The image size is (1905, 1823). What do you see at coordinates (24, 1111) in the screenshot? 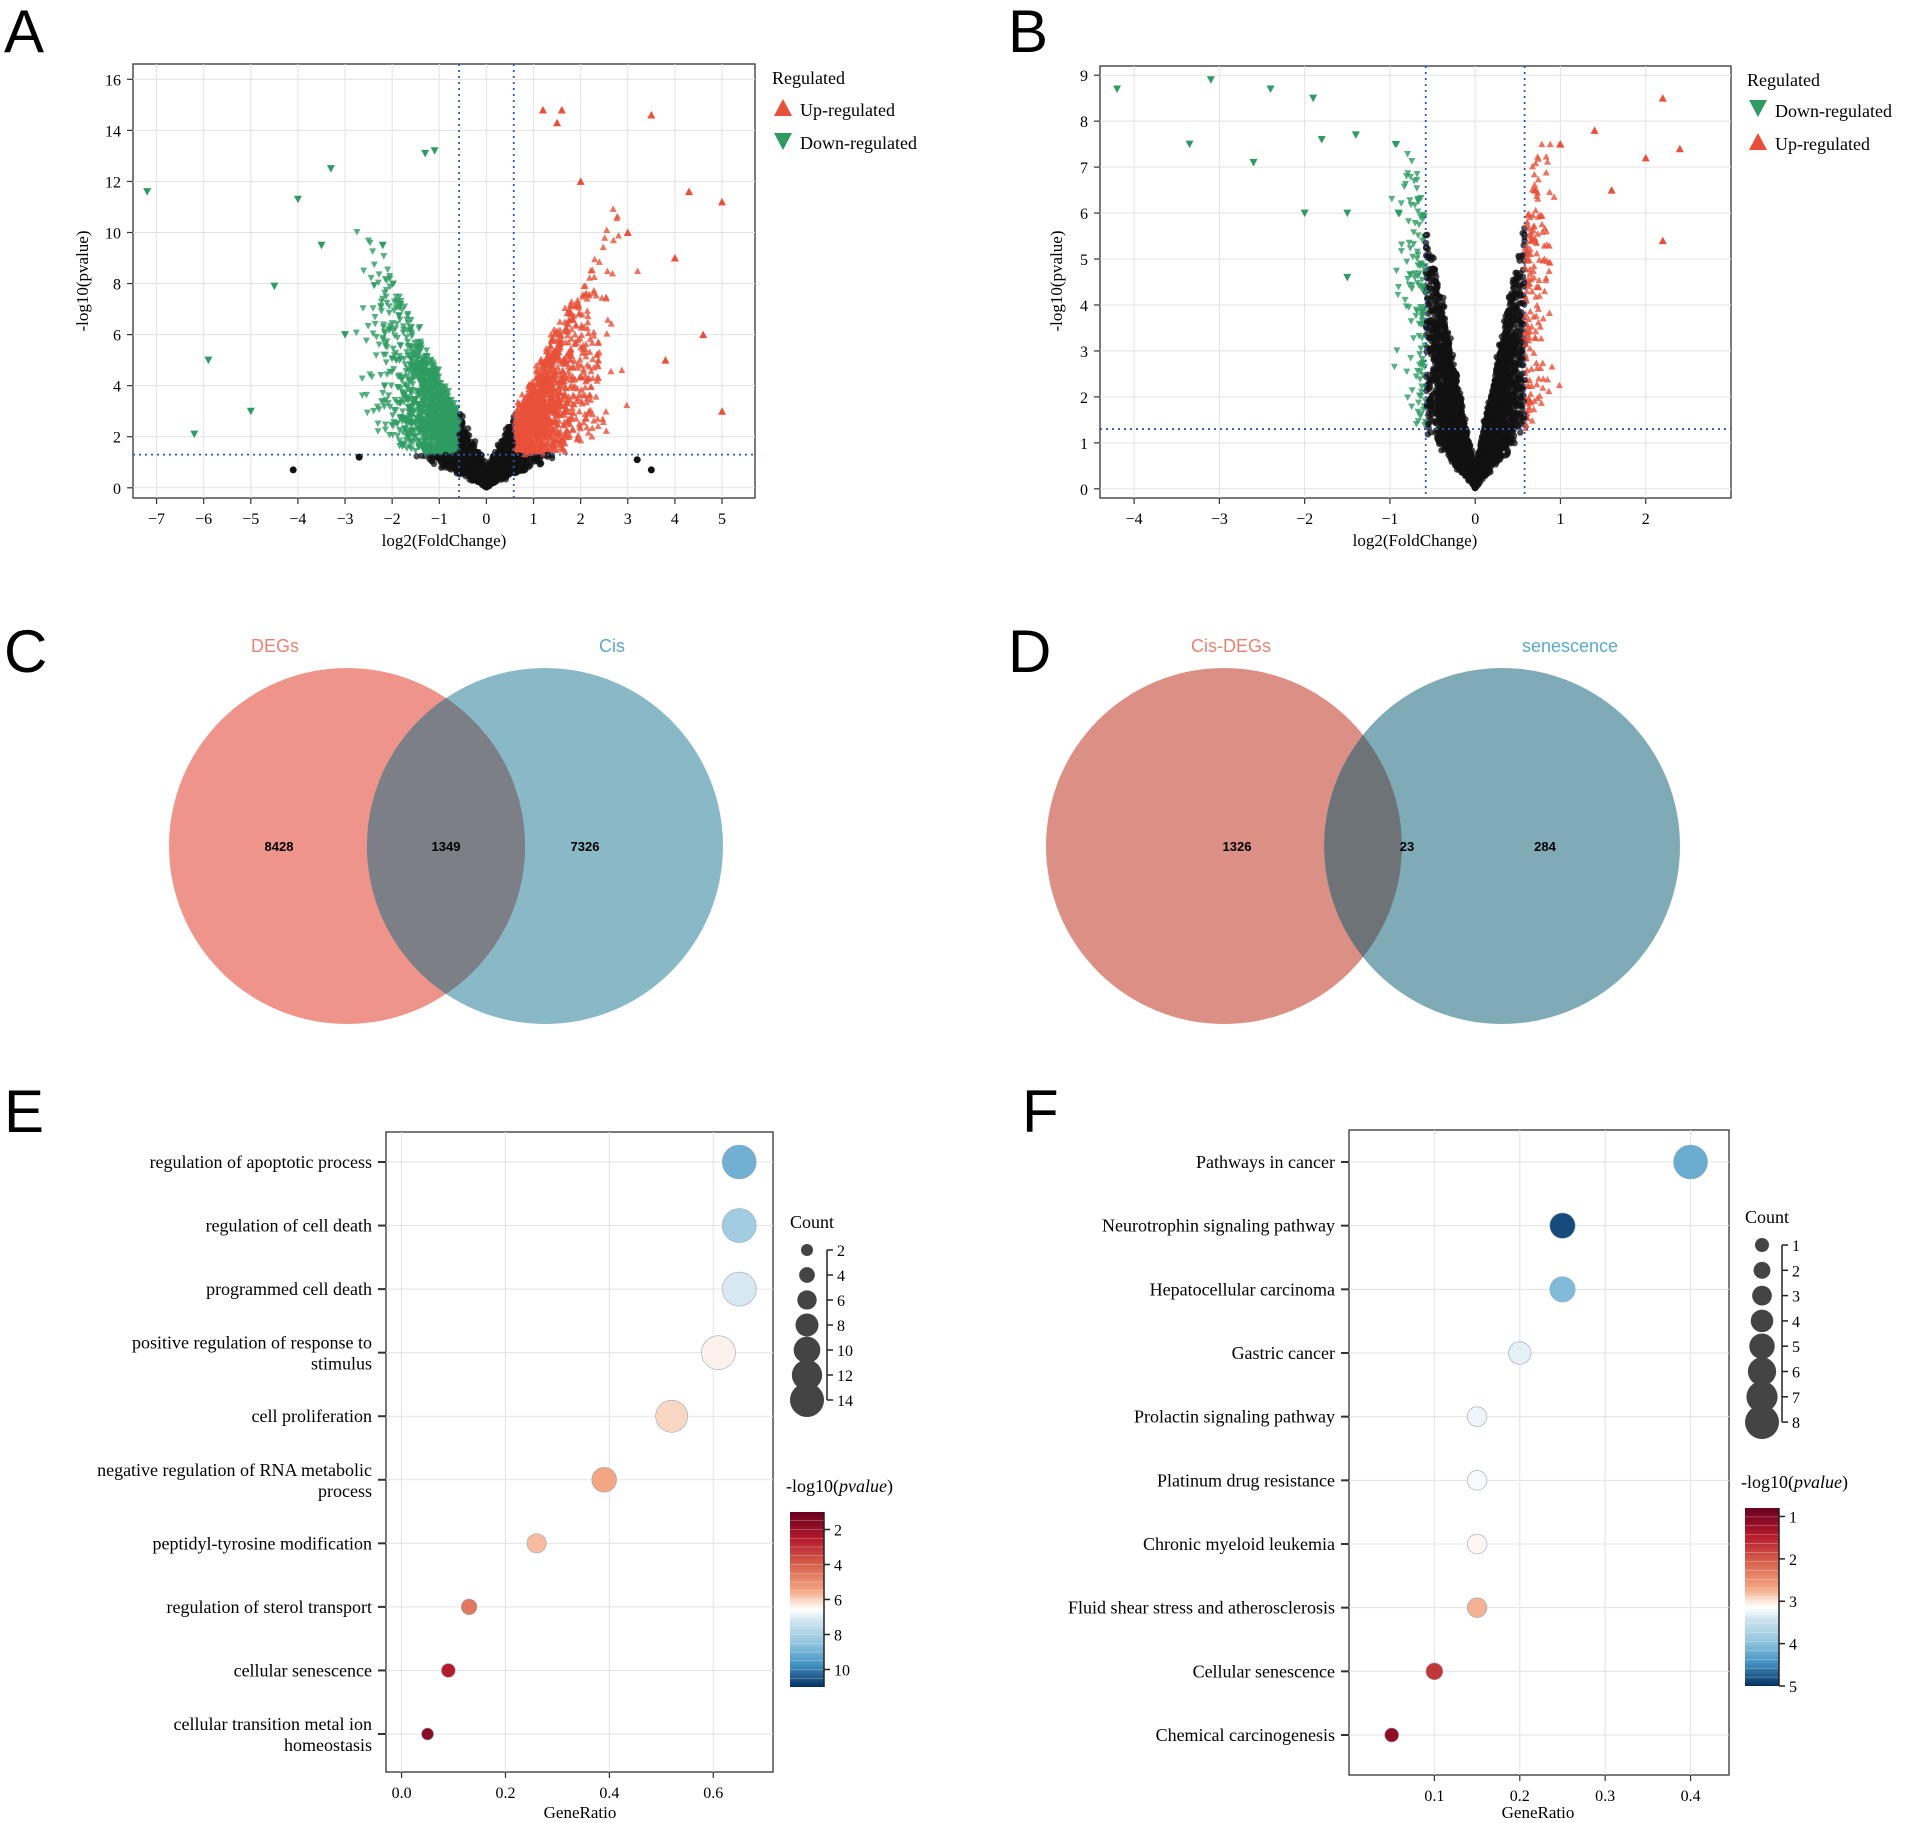
I see `panel-label-e: E` at bounding box center [24, 1111].